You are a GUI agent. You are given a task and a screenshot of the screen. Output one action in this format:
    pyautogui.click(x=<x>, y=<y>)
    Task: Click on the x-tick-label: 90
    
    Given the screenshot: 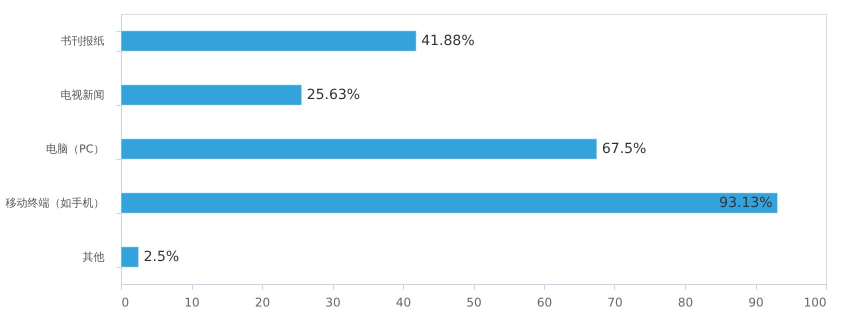 What is the action you would take?
    pyautogui.click(x=756, y=303)
    